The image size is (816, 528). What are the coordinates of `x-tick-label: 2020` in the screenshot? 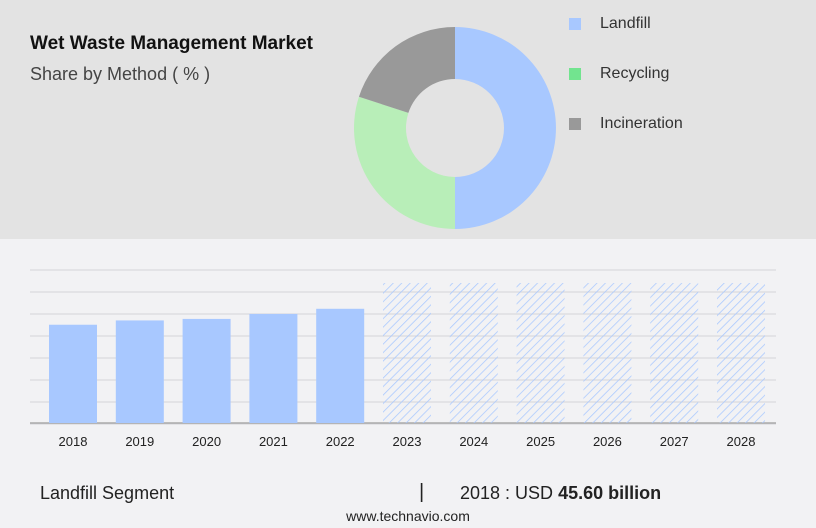 It's located at (206, 441).